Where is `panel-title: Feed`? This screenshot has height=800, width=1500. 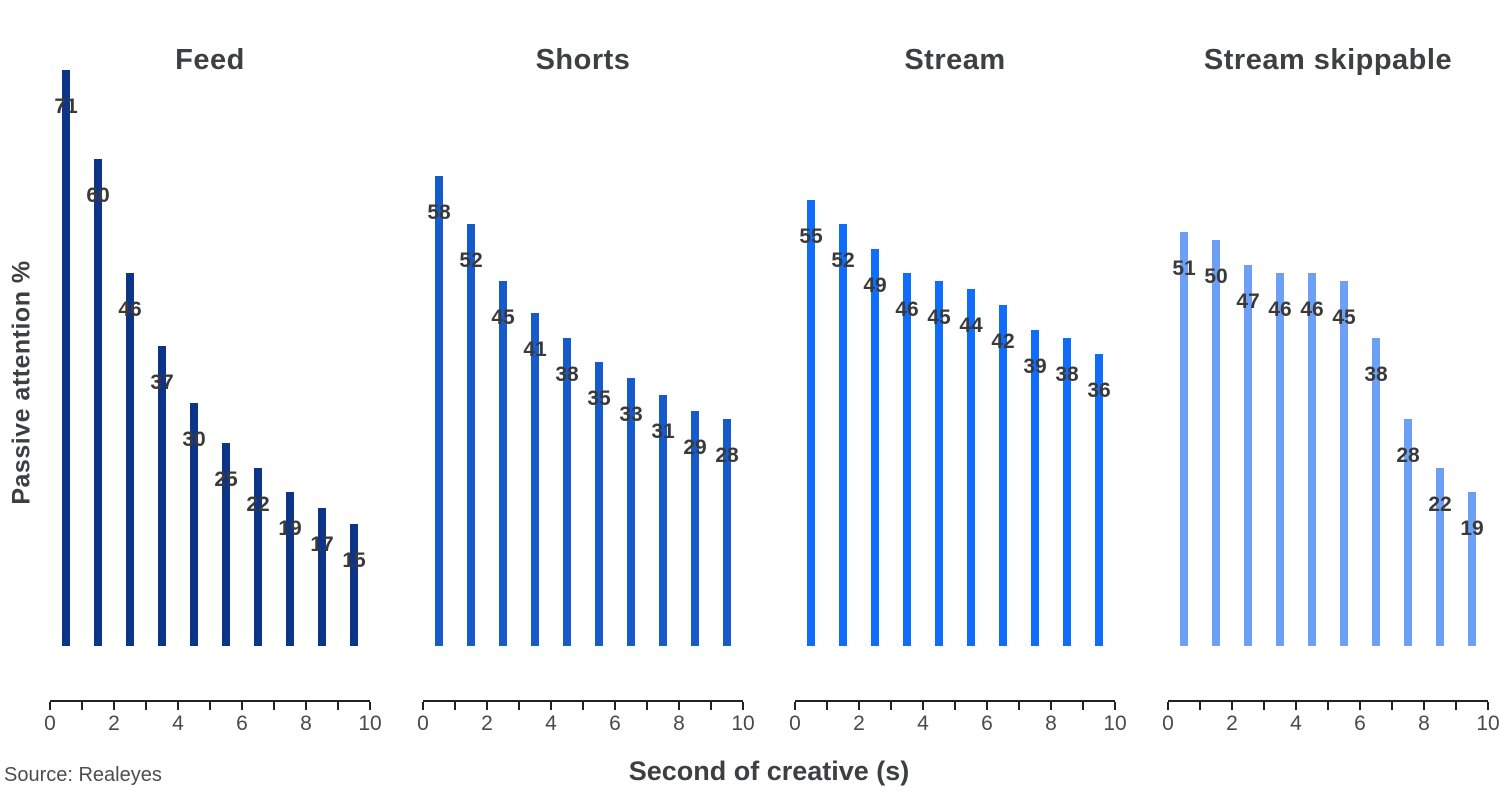 panel-title: Feed is located at coordinates (210, 60).